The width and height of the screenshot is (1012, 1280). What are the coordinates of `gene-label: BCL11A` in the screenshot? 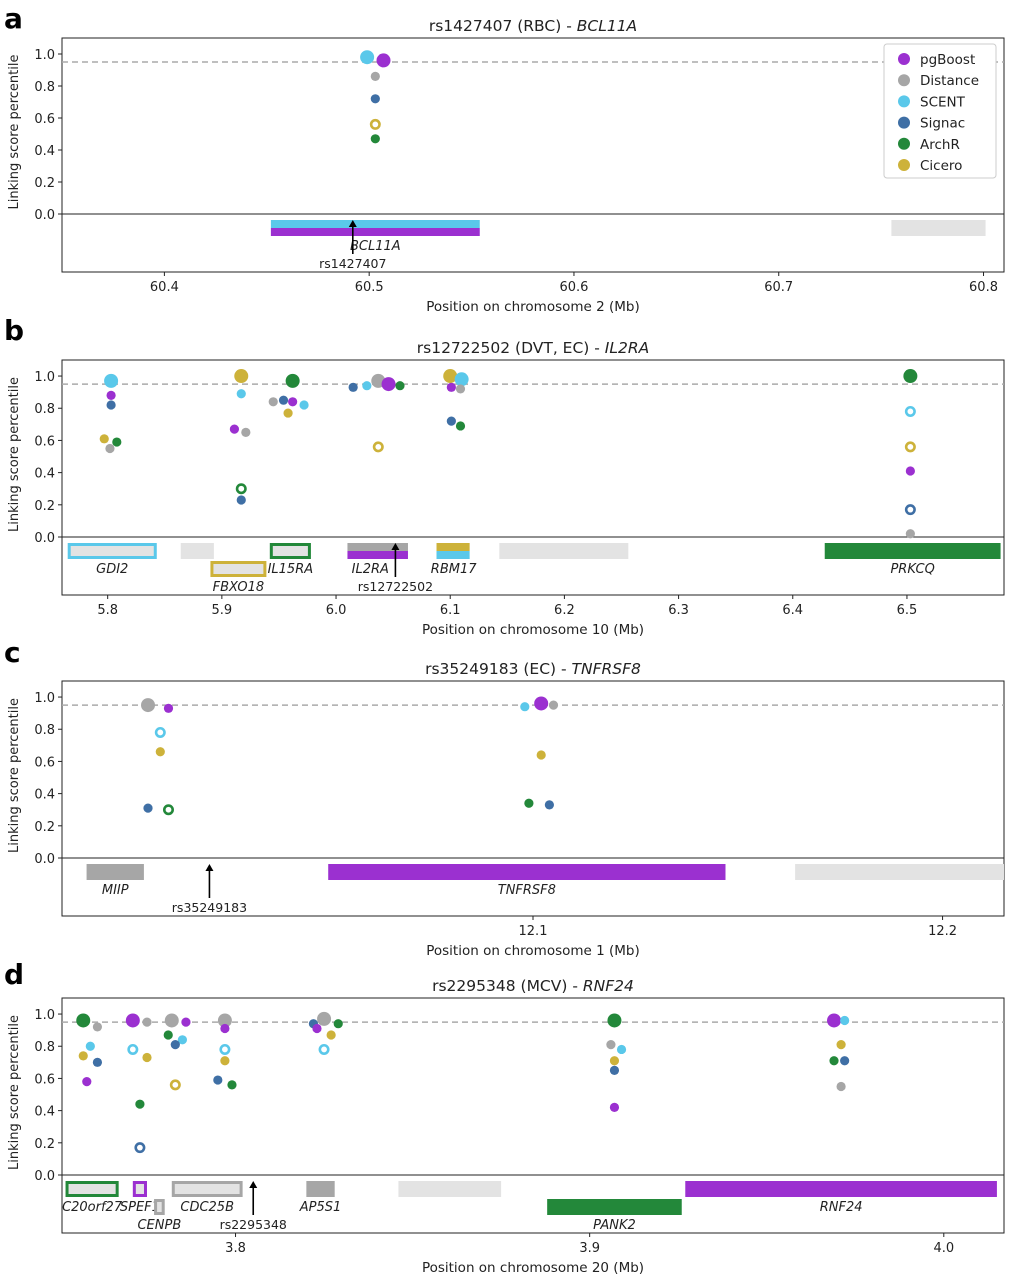 It's located at (375, 246).